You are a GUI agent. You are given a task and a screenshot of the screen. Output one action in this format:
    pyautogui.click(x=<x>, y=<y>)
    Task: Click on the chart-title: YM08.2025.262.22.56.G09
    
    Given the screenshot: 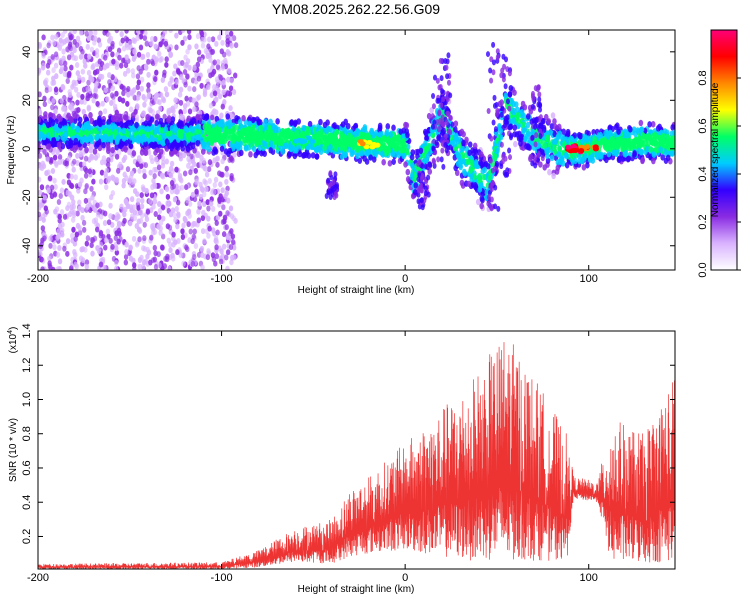 What is the action you would take?
    pyautogui.click(x=356, y=9)
    